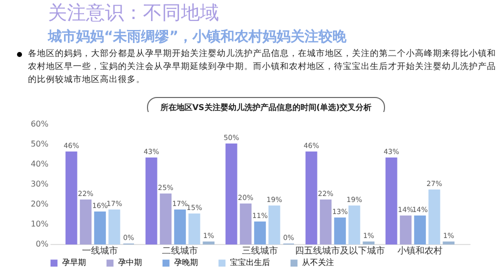 This screenshot has height=273, width=500. I want to click on y-tick-label: 40%, so click(39, 164).